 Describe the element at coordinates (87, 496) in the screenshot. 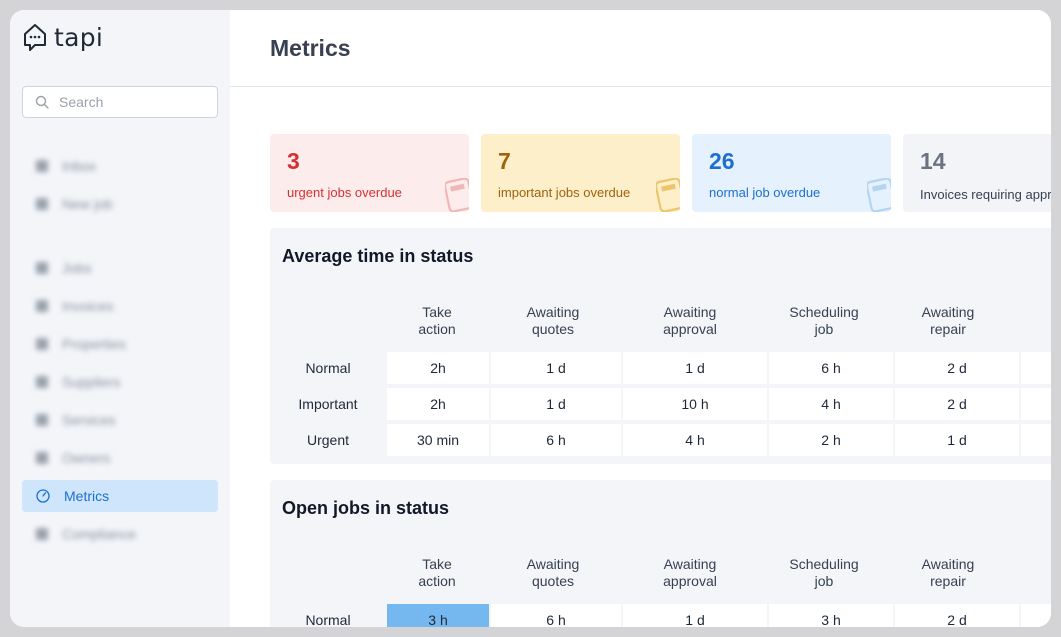

I see `sidebar-item-label: Metrics` at that location.